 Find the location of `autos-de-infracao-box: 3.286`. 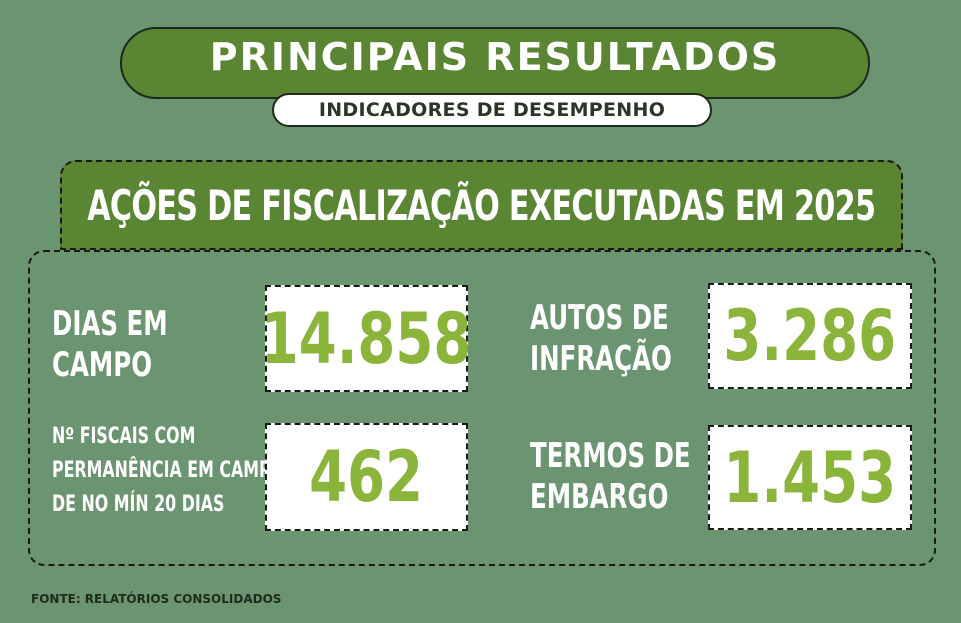

autos-de-infracao-box: 3.286 is located at coordinates (810, 336).